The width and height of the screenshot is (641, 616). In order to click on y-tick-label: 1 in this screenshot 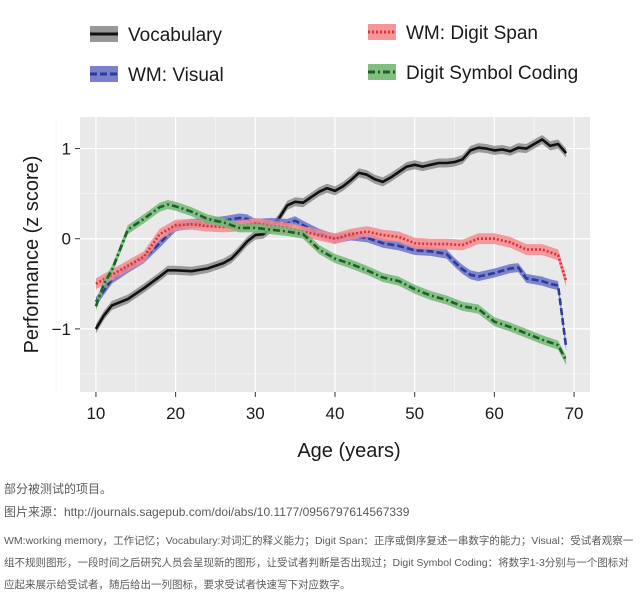, I will do `click(66, 149)`.